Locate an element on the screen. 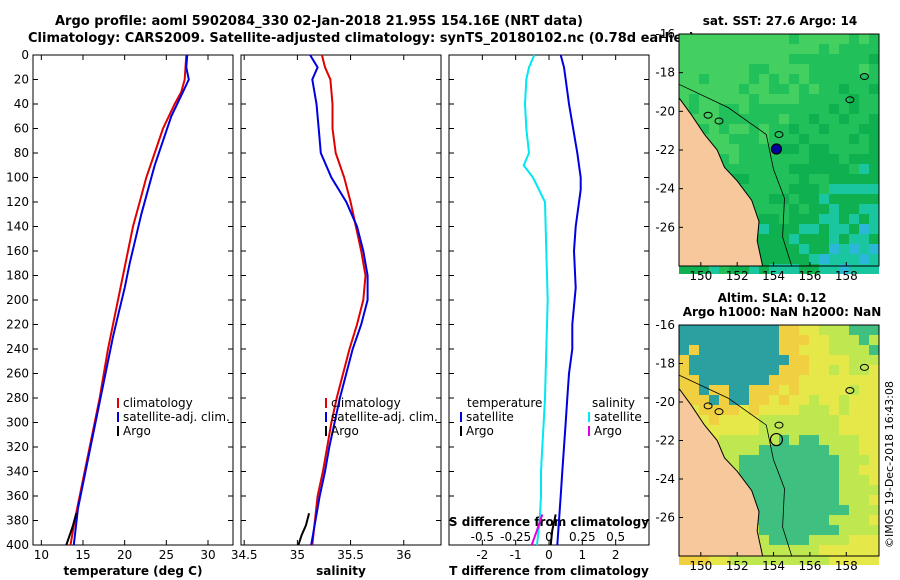 The image size is (900, 580). p-temp-xtick-label: 30 is located at coordinates (207, 555).